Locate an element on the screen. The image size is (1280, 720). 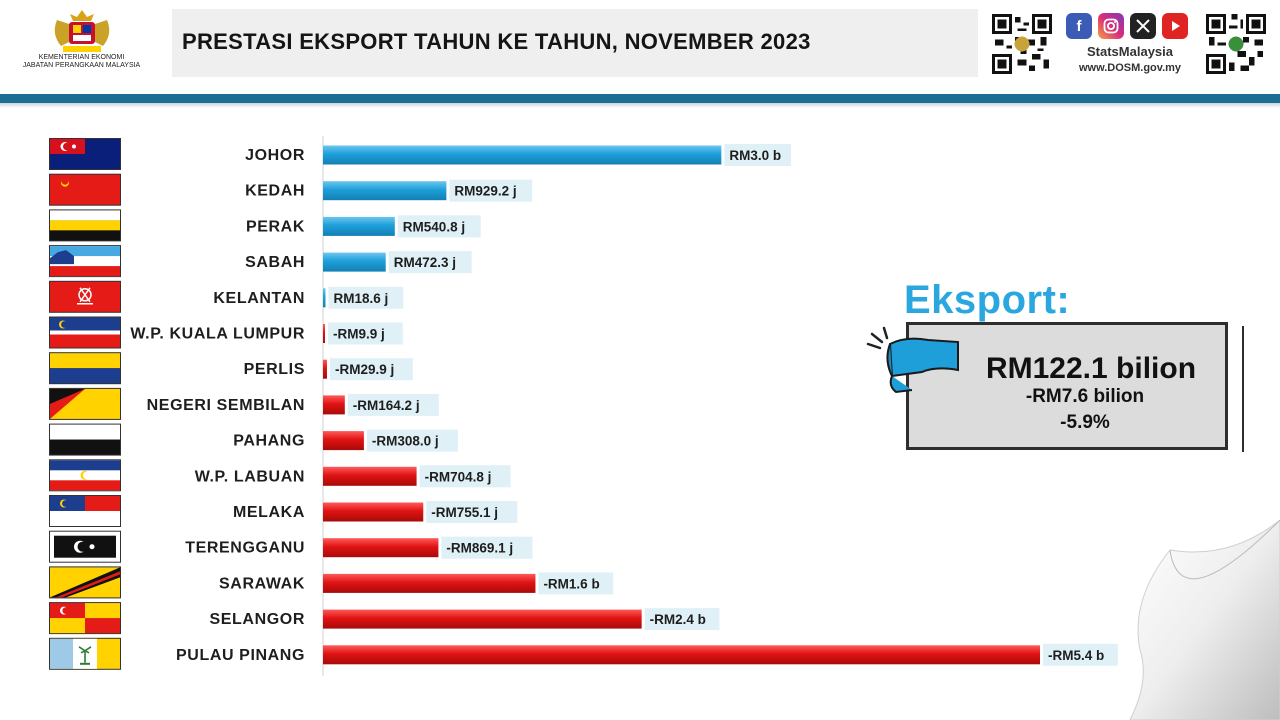
flag-negeri-sembilan-icon is located at coordinates (85, 403).